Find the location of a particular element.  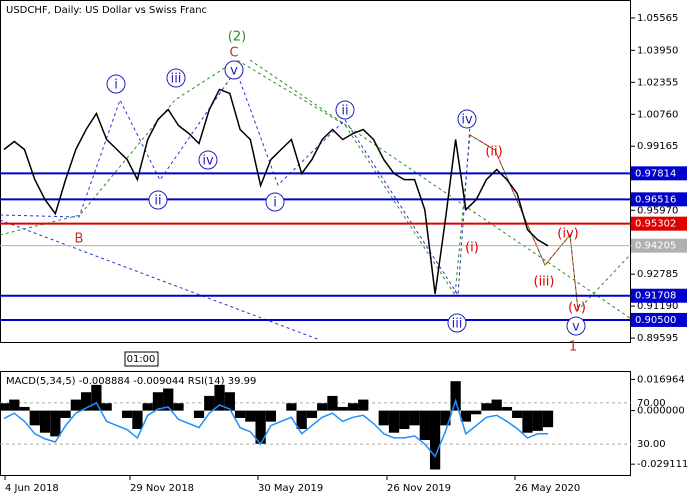

wave-label: B is located at coordinates (79, 239).